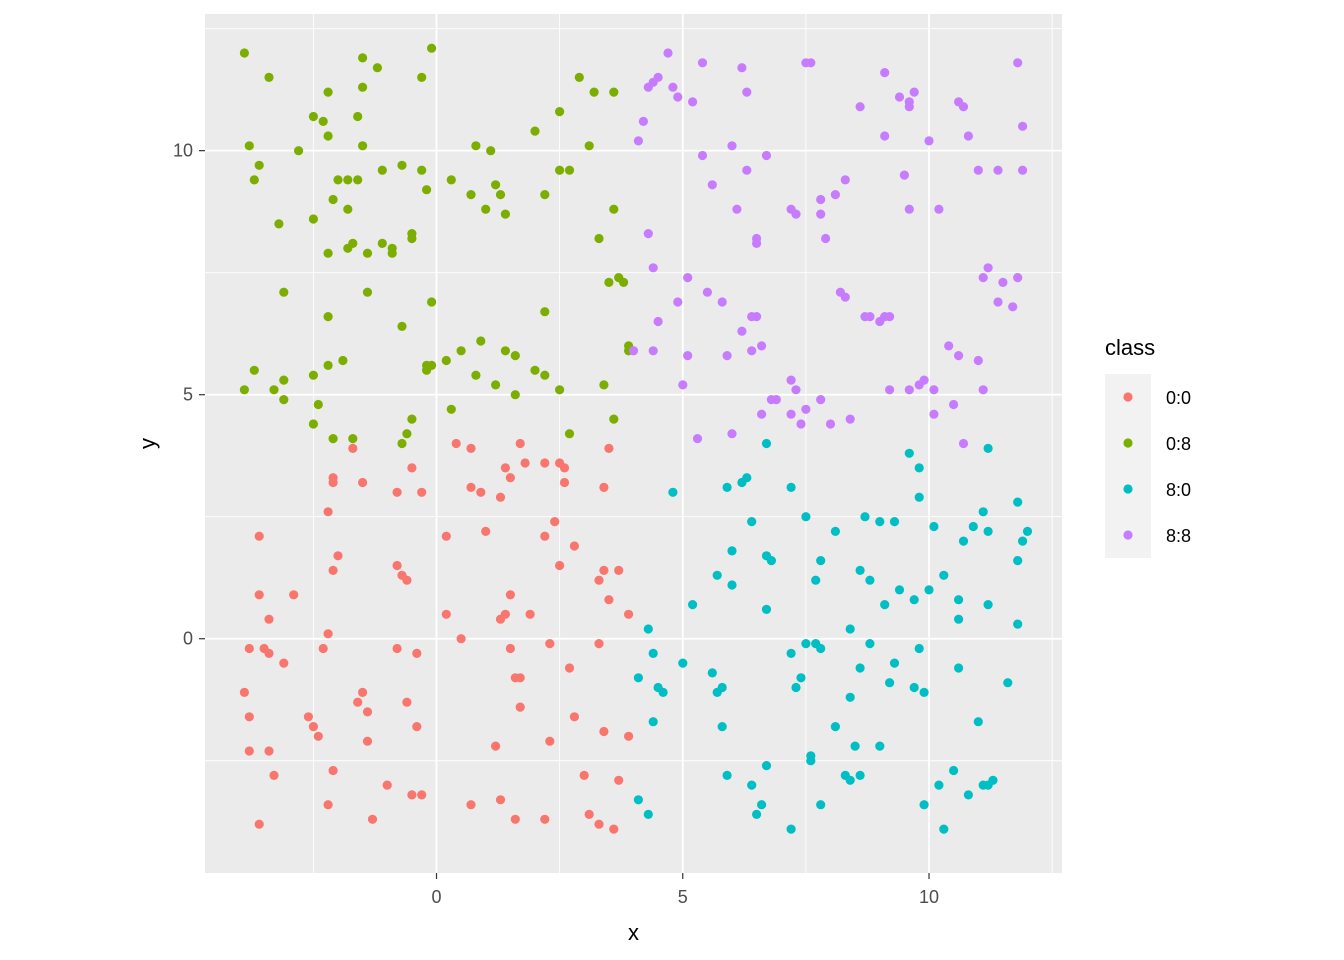  I want to click on legend-label: 0:8, so click(1178, 444).